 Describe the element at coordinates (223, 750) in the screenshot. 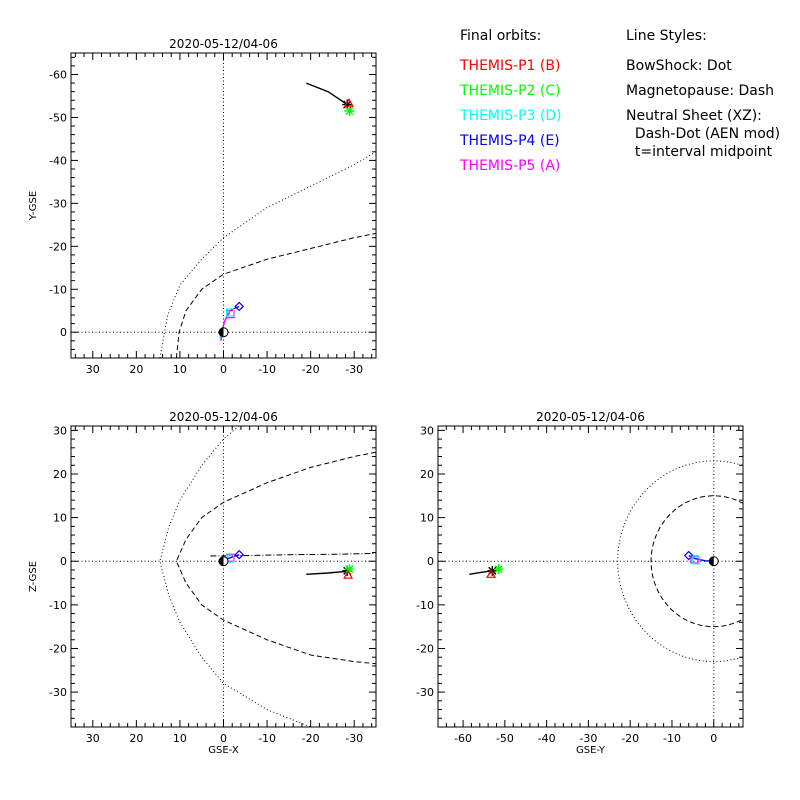

I see `x-axis-label: GSE-X` at that location.